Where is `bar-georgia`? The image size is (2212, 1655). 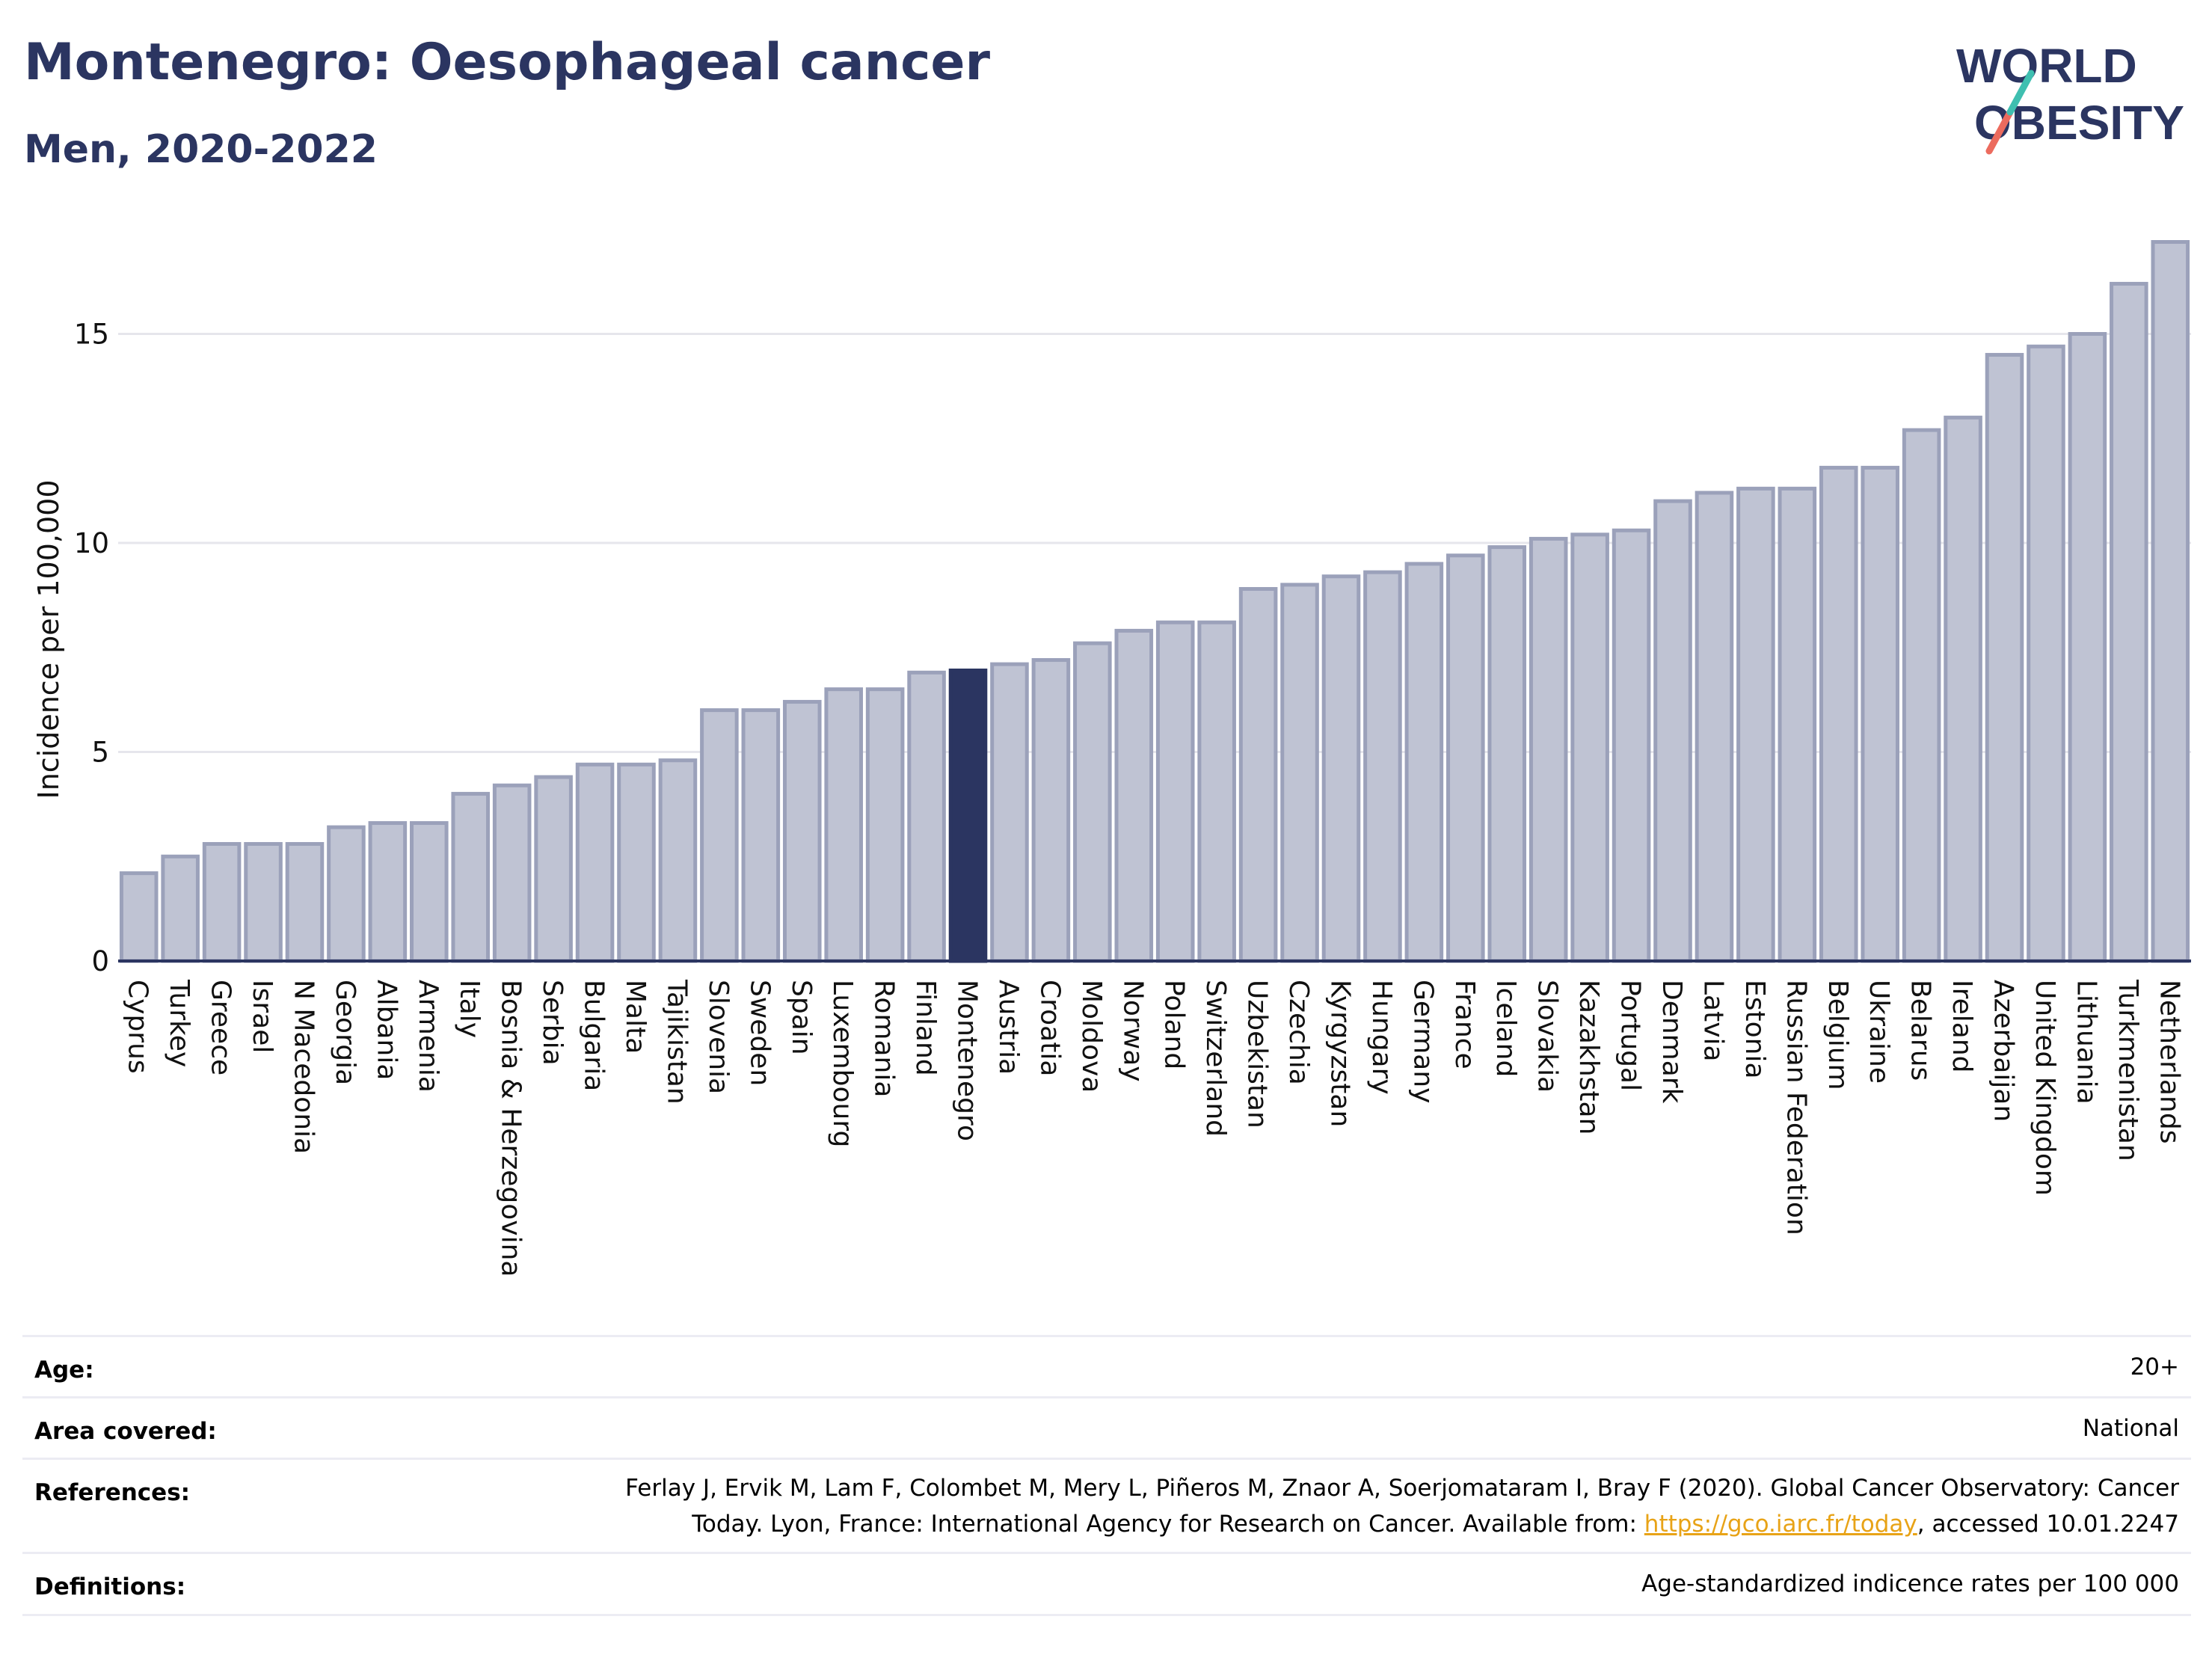 bar-georgia is located at coordinates (346, 894).